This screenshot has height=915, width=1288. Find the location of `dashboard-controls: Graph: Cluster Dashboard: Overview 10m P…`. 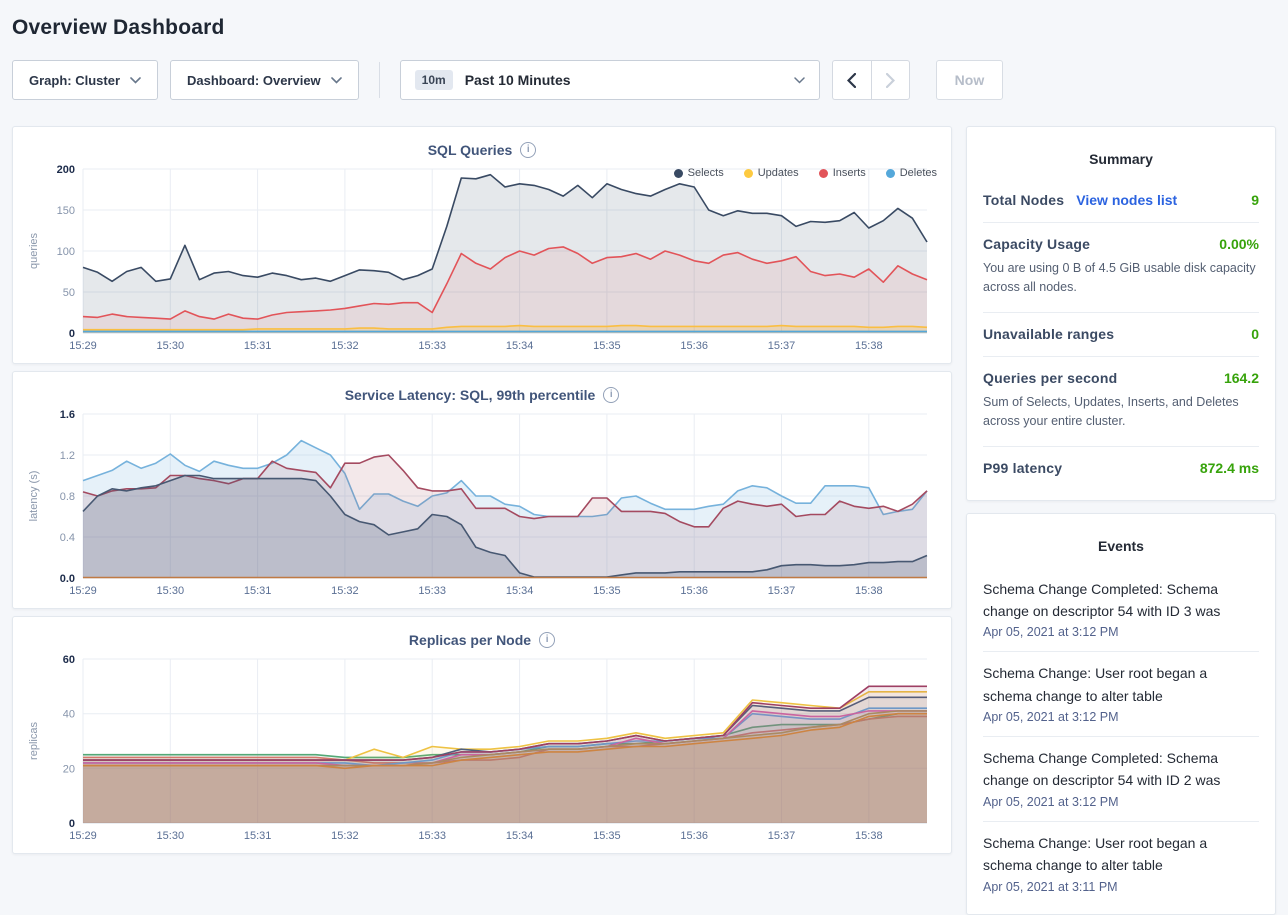

dashboard-controls: Graph: Cluster Dashboard: Overview 10m P… is located at coordinates (644, 80).